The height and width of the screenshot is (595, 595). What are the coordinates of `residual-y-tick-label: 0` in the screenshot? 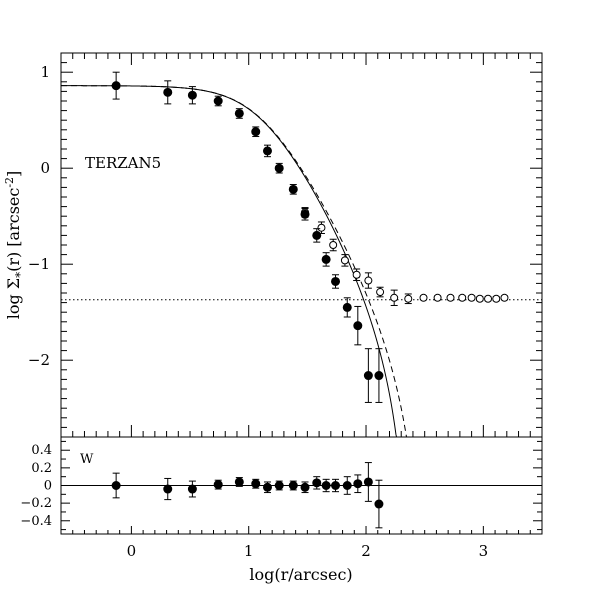 It's located at (48, 486).